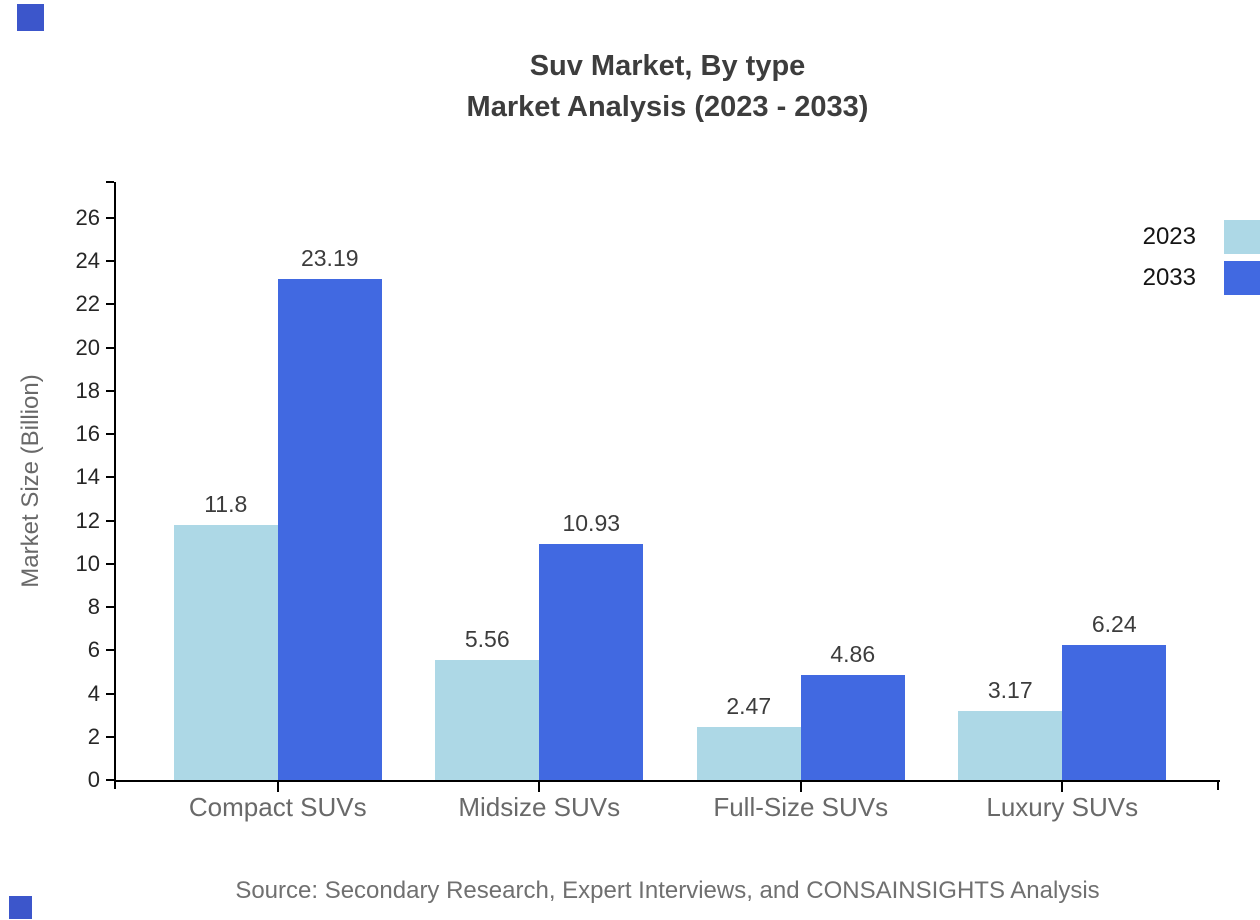  I want to click on y-tick-label: 4, so click(93, 693).